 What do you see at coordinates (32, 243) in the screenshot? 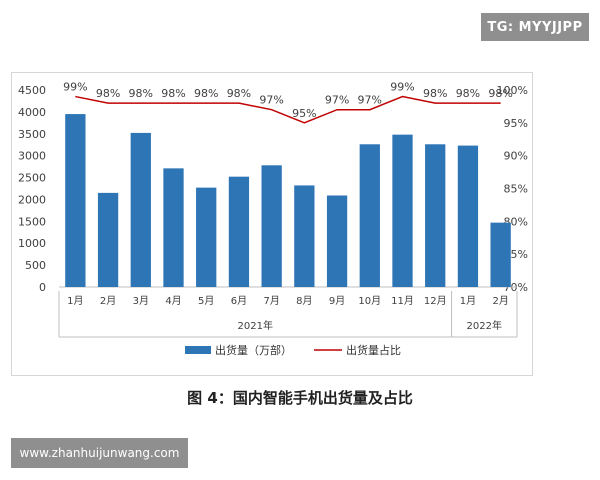
I see `y-left-tick-label: 1000` at bounding box center [32, 243].